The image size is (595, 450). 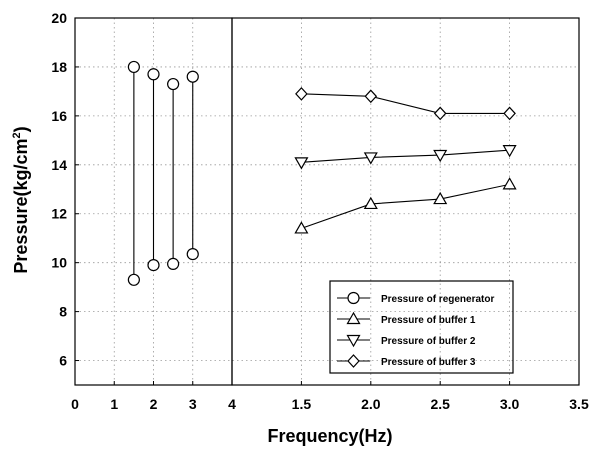 I want to click on y-axis-title-close: ), so click(x=21, y=129).